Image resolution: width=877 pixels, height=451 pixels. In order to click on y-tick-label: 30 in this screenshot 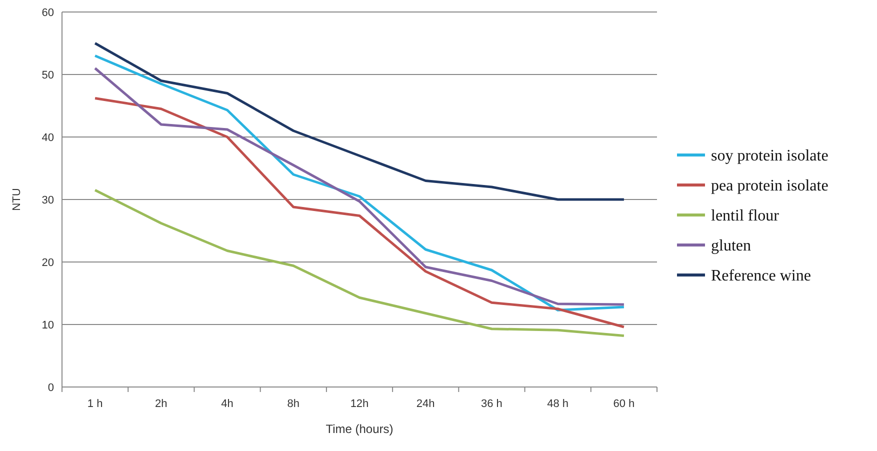, I will do `click(48, 200)`.